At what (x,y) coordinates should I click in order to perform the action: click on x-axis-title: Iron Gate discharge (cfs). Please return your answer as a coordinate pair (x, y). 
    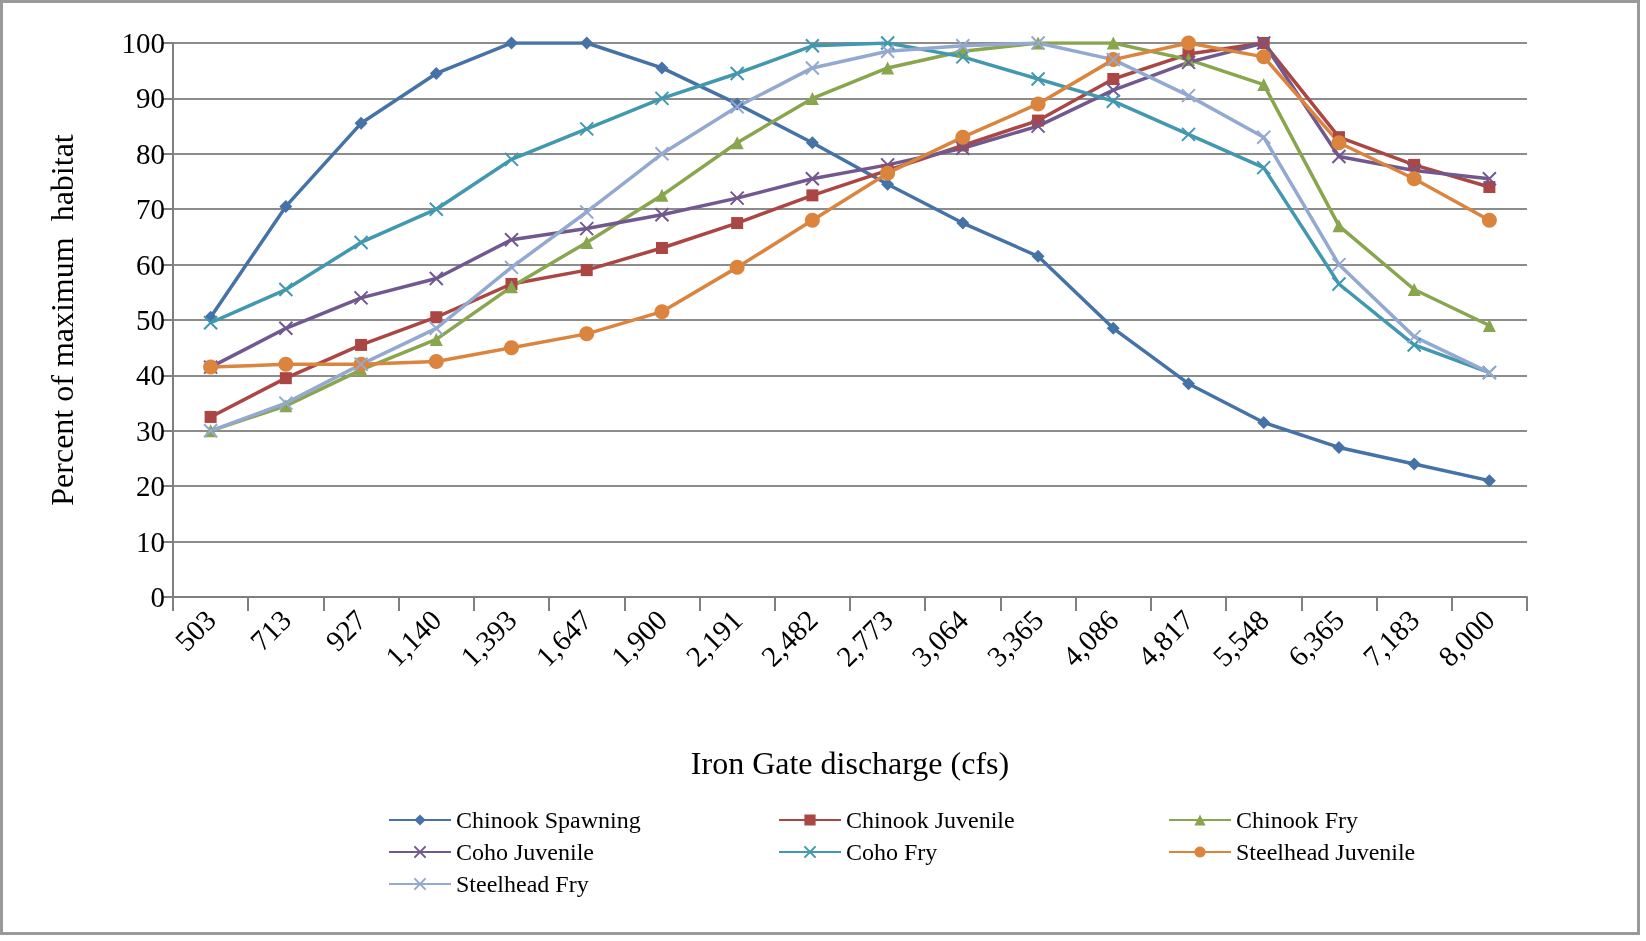
    Looking at the image, I should click on (850, 763).